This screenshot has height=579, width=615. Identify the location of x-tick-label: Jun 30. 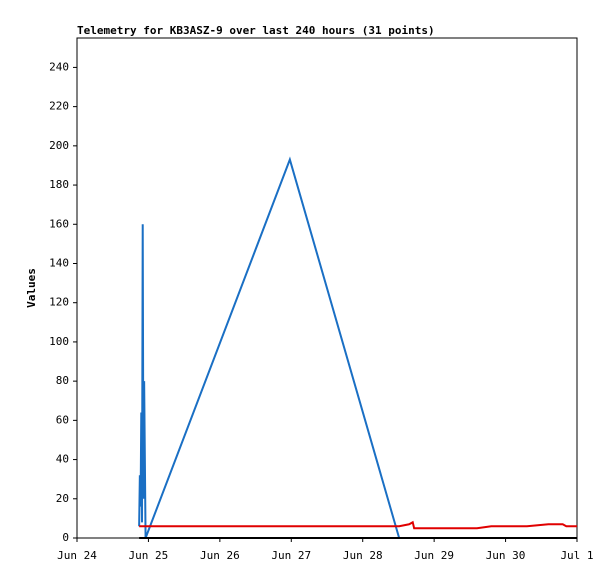
(506, 555).